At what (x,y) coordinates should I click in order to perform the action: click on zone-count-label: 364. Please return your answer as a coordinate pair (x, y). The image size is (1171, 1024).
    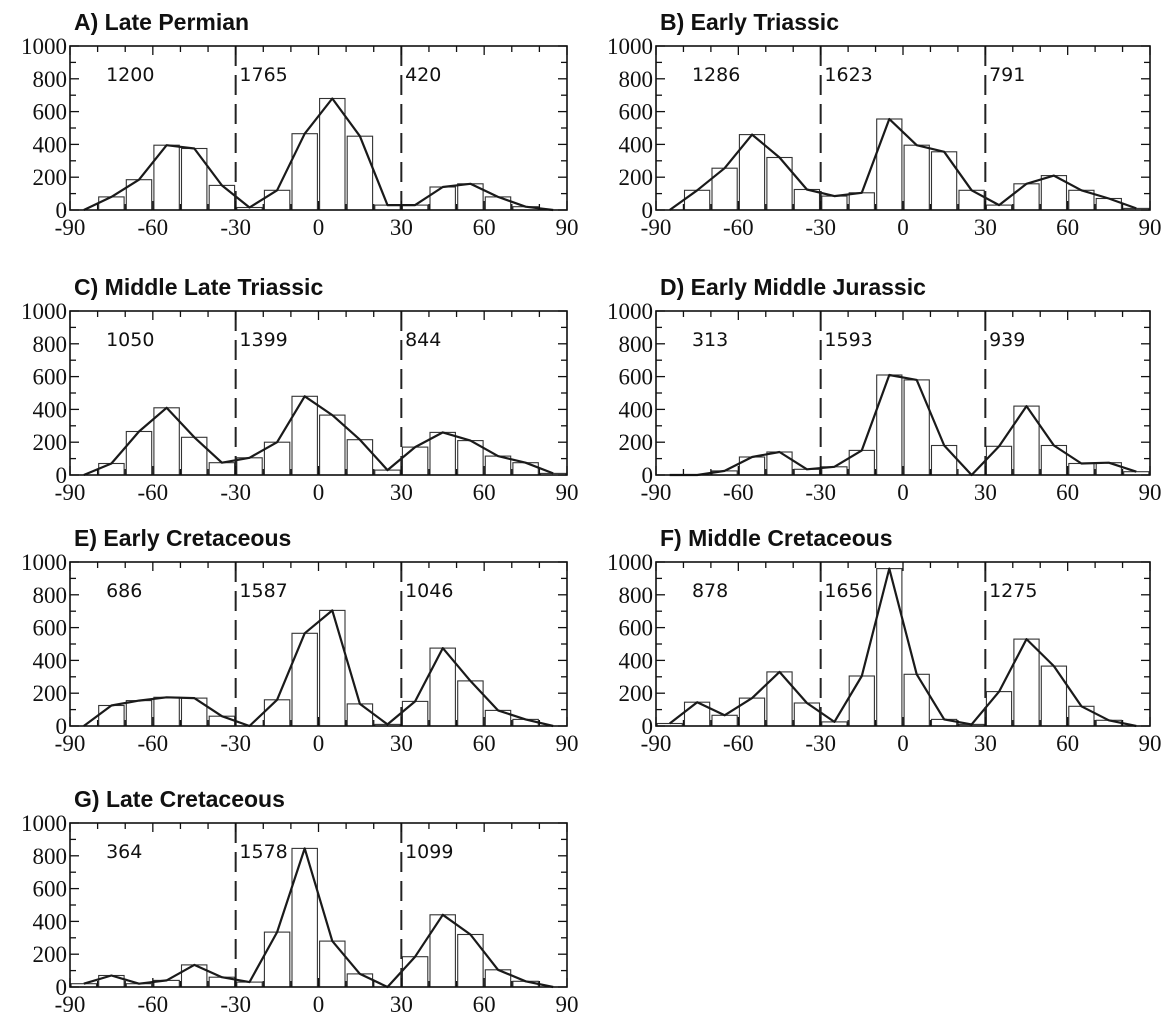
    Looking at the image, I should click on (124, 852).